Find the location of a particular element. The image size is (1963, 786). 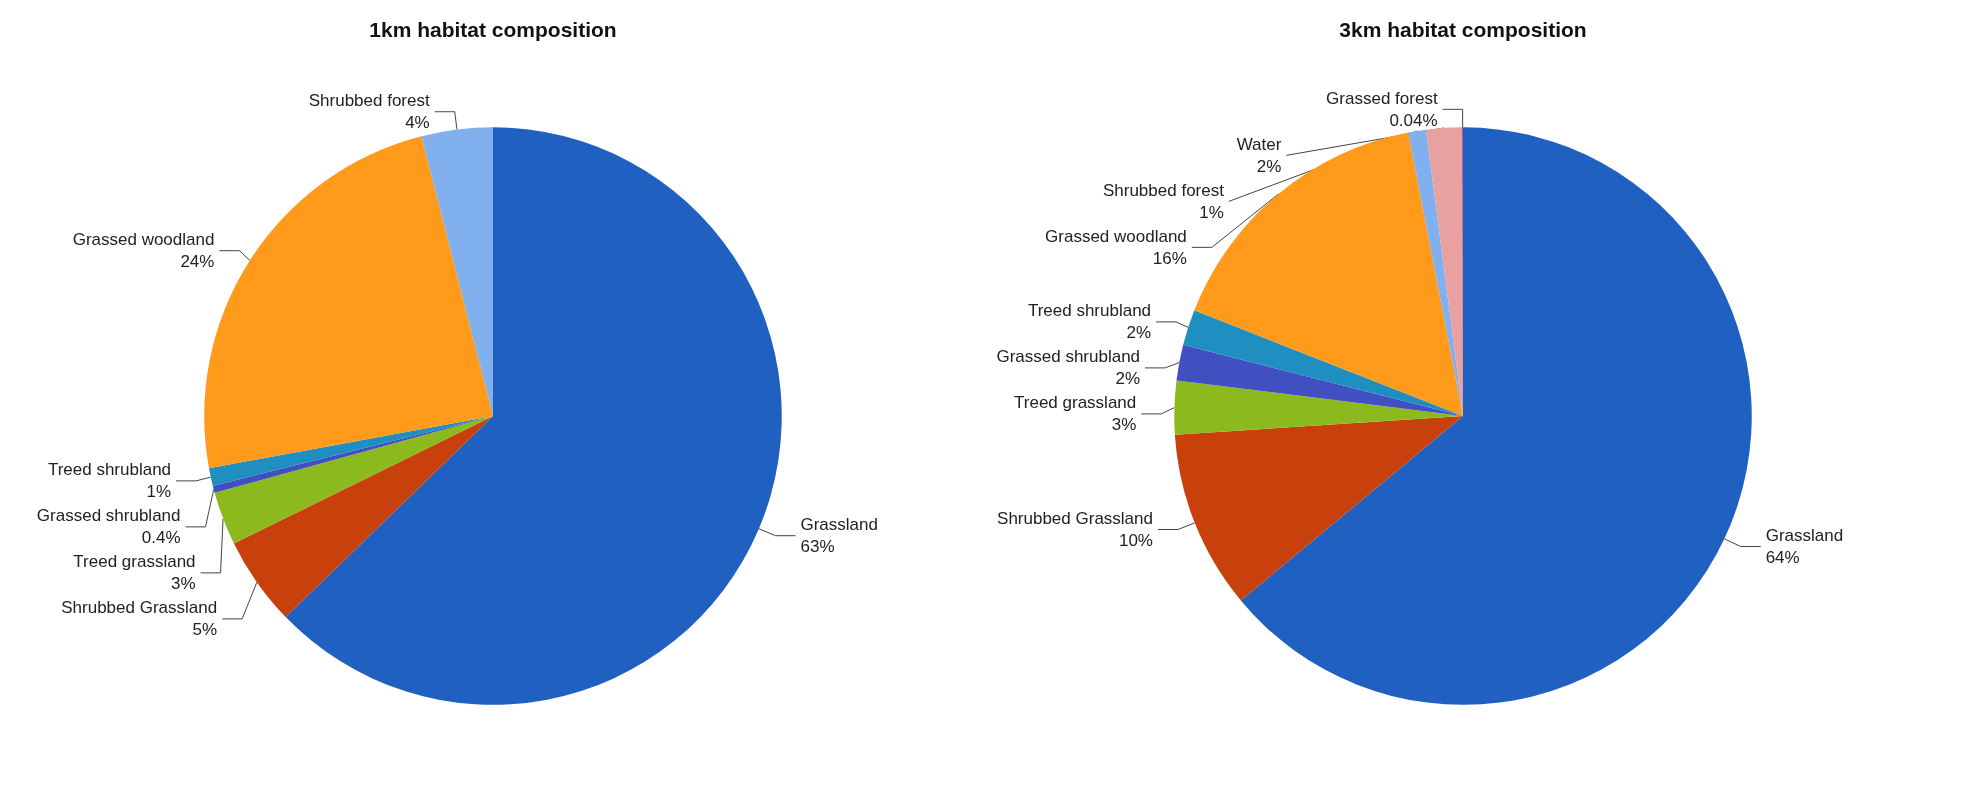

data-label: 10% is located at coordinates (1135, 541).